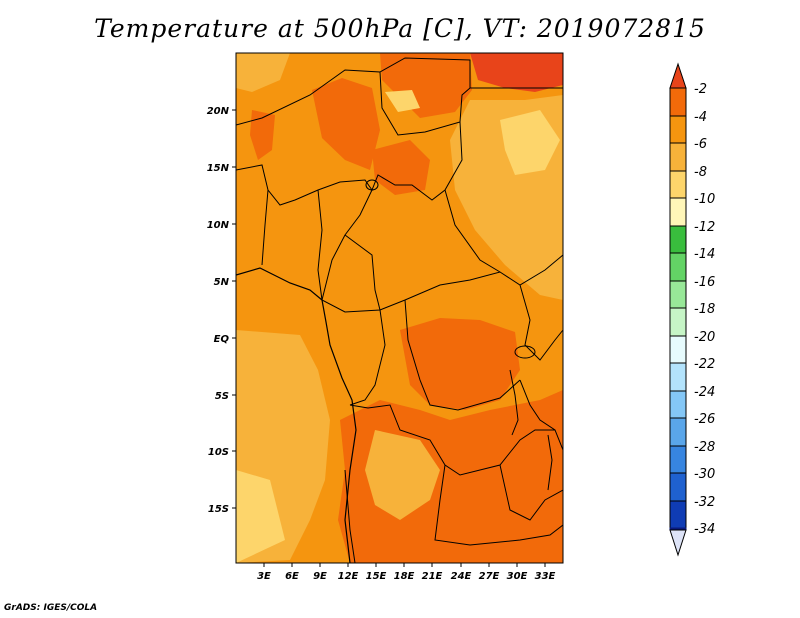  I want to click on temperature-field-cool-spot, so click(402, 101).